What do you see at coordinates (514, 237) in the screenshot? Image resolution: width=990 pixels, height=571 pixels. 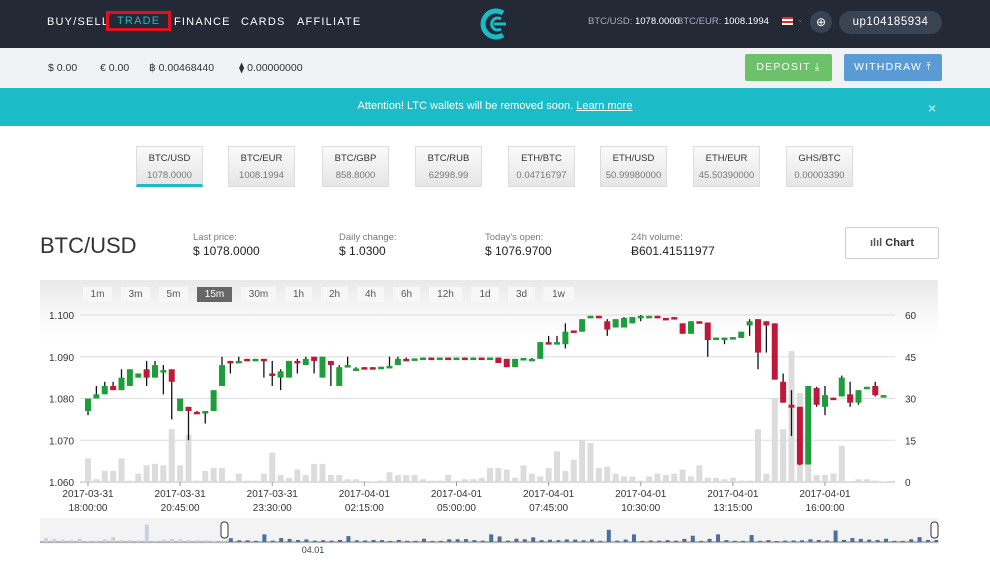 I see `stat-label: Today's open:` at bounding box center [514, 237].